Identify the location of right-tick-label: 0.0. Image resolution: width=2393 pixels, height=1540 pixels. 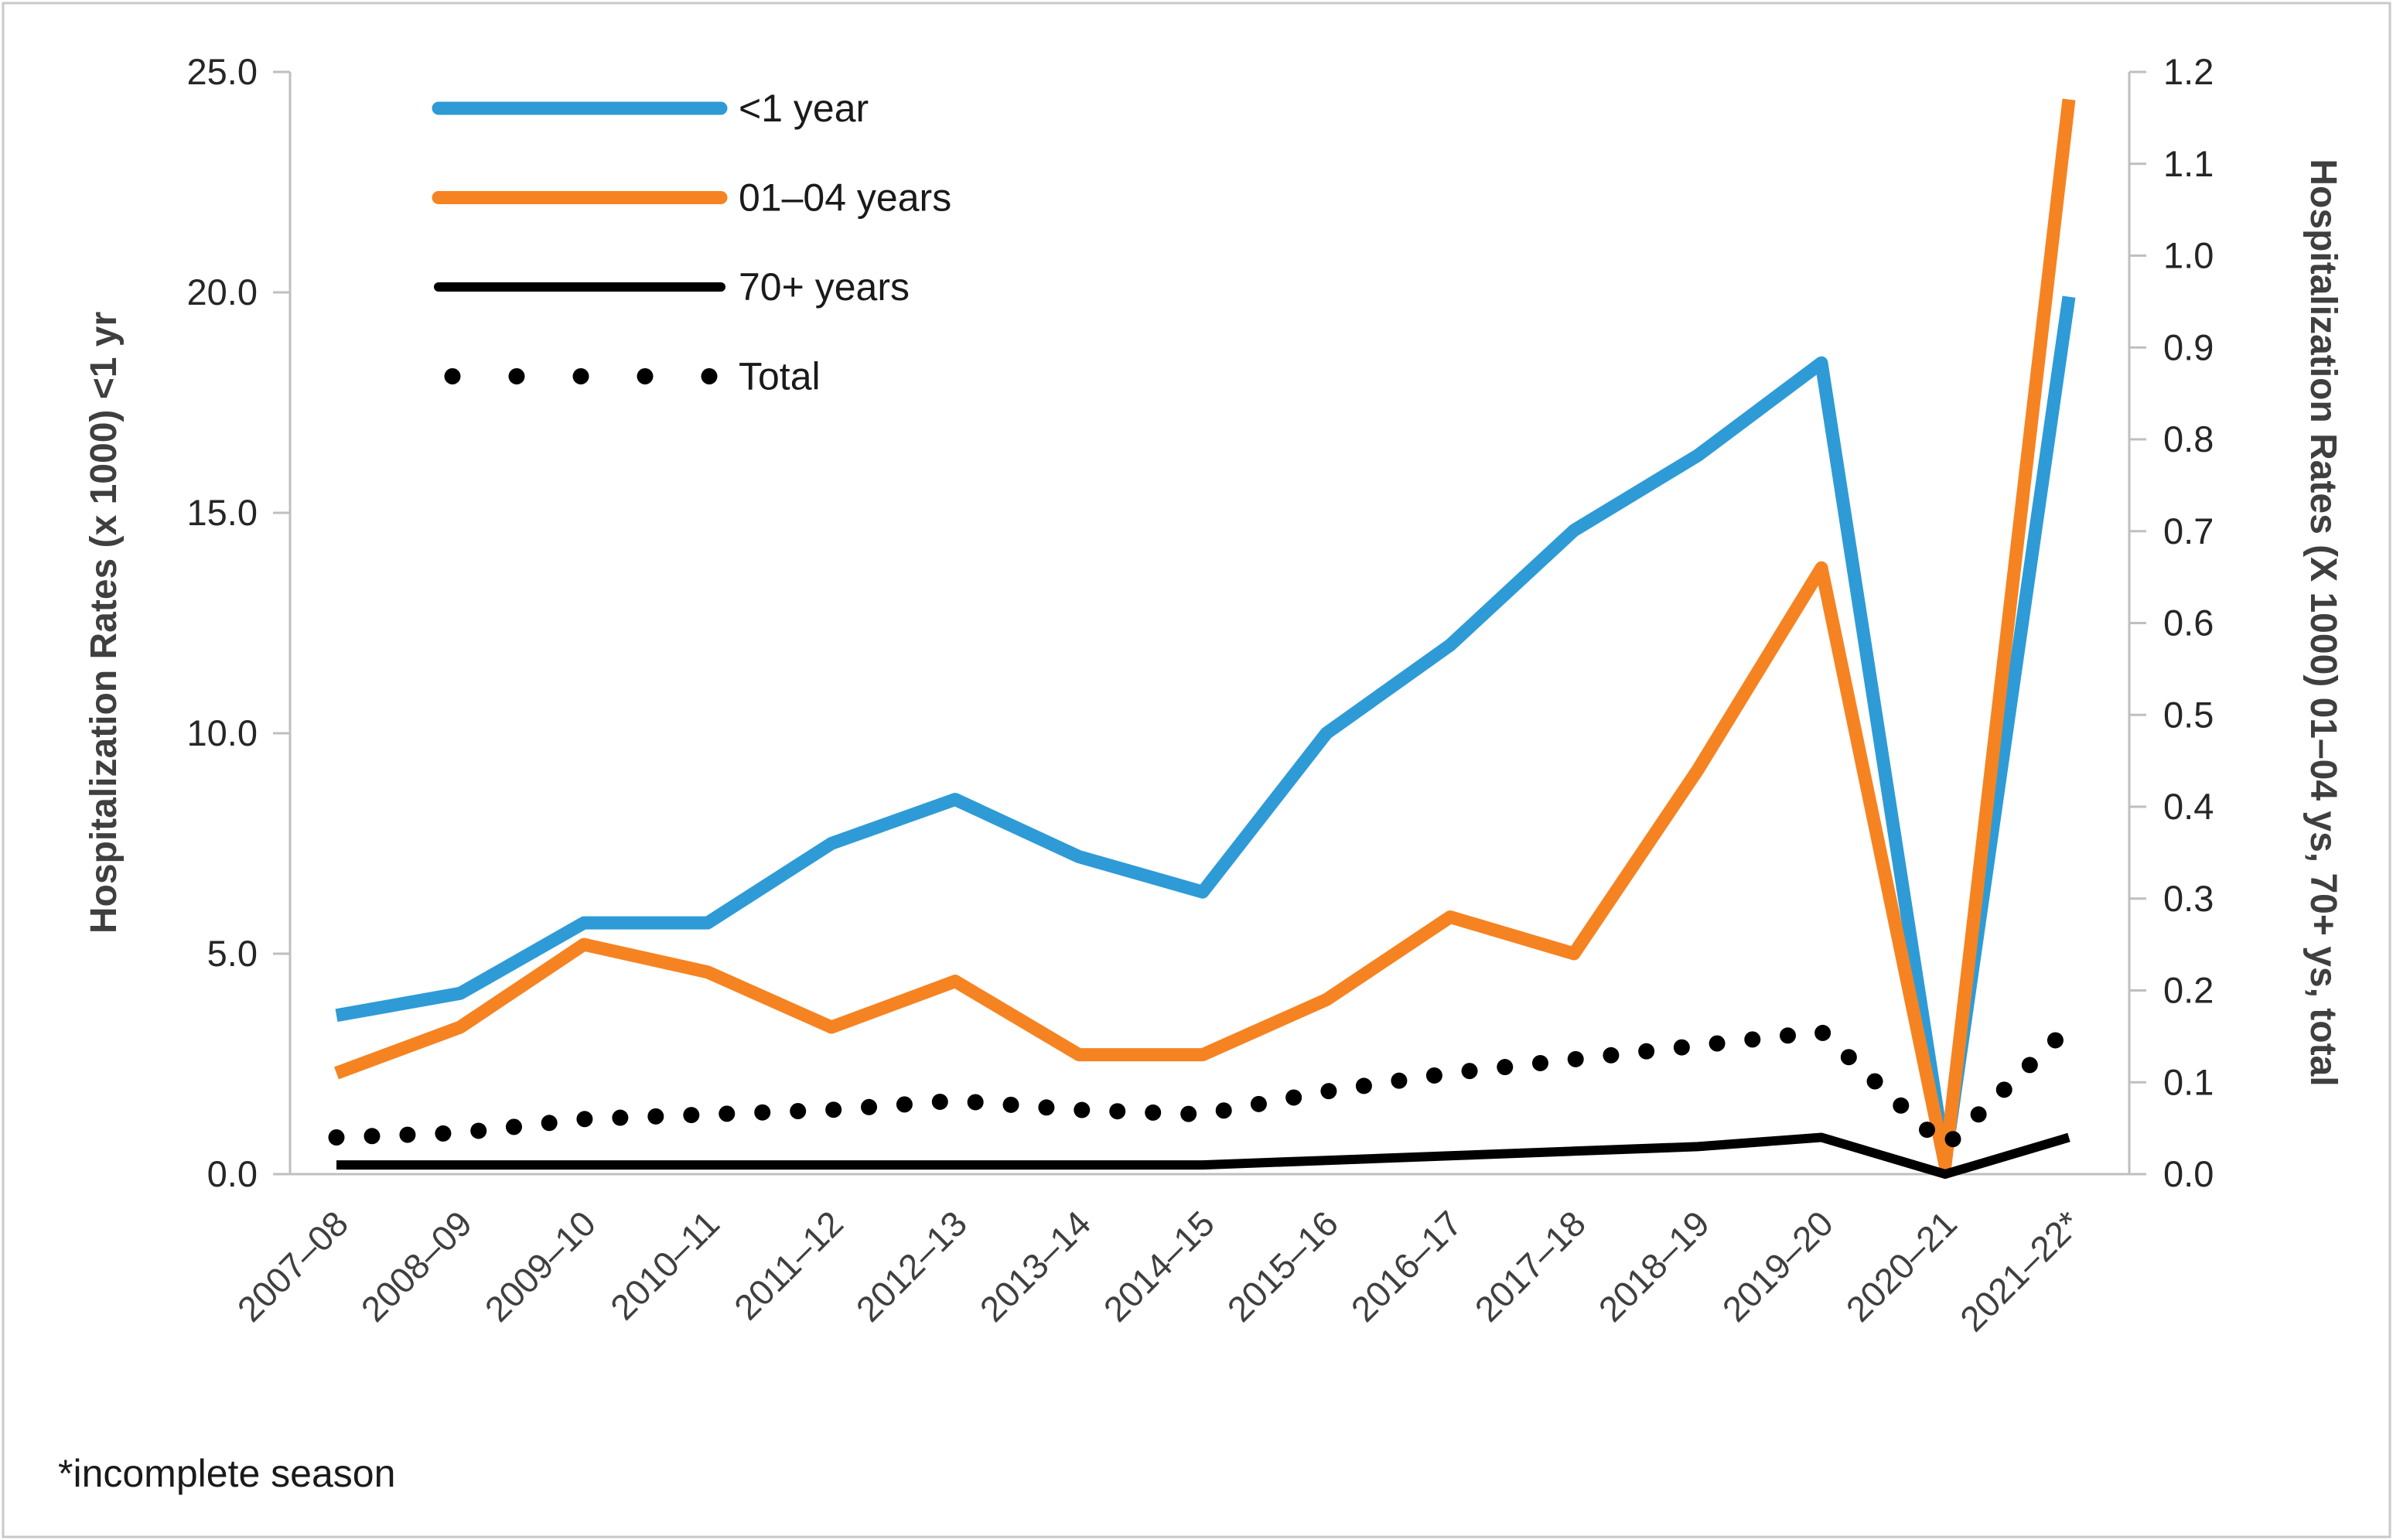
(2189, 1173).